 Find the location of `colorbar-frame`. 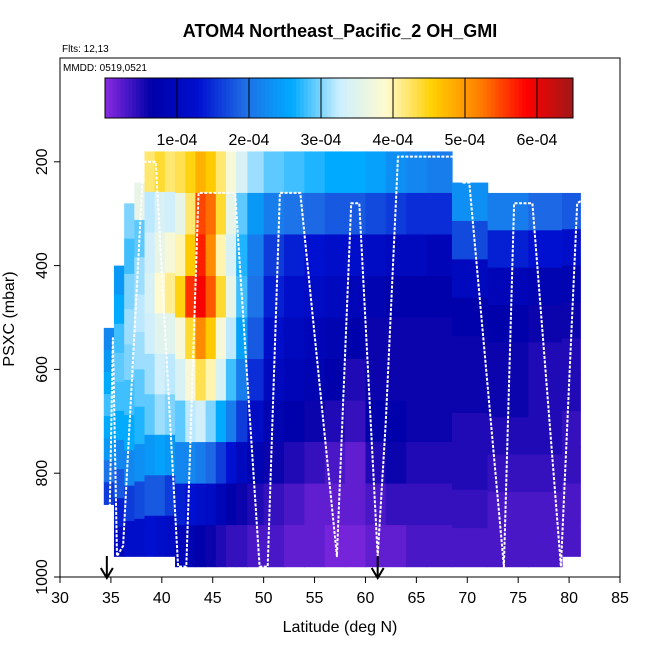

colorbar-frame is located at coordinates (339, 98).